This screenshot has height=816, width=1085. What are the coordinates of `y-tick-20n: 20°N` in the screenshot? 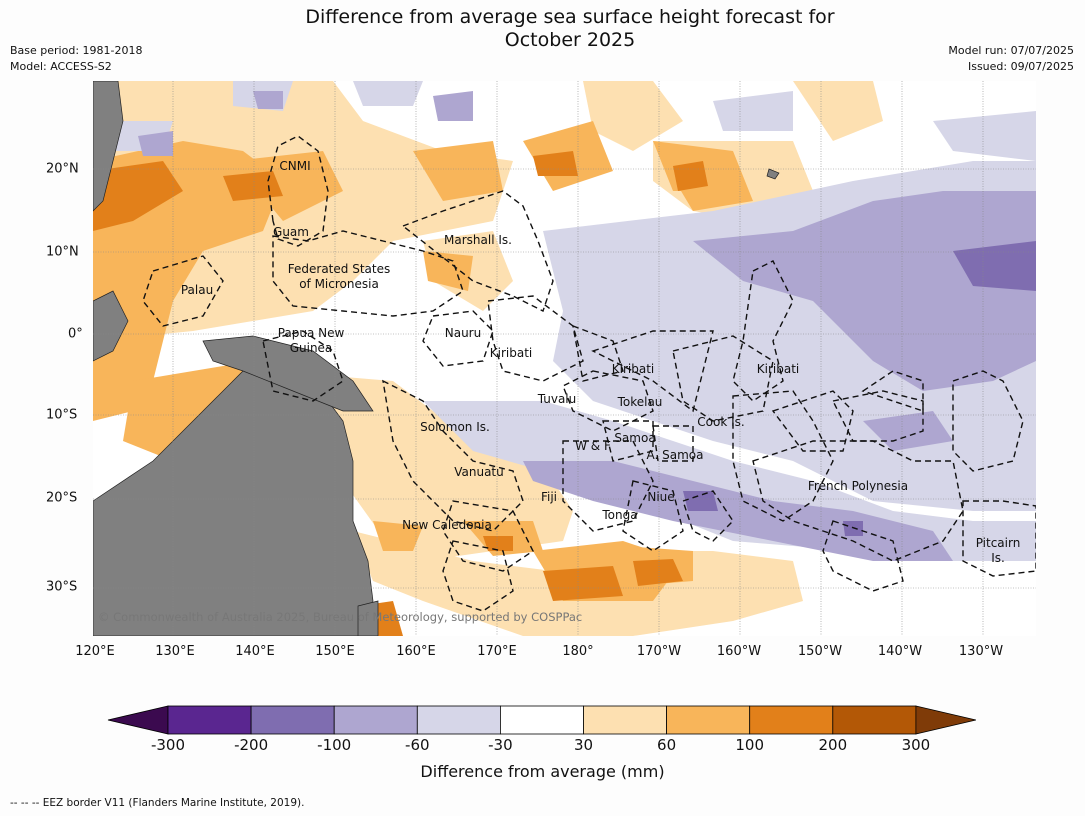 It's located at (62, 169).